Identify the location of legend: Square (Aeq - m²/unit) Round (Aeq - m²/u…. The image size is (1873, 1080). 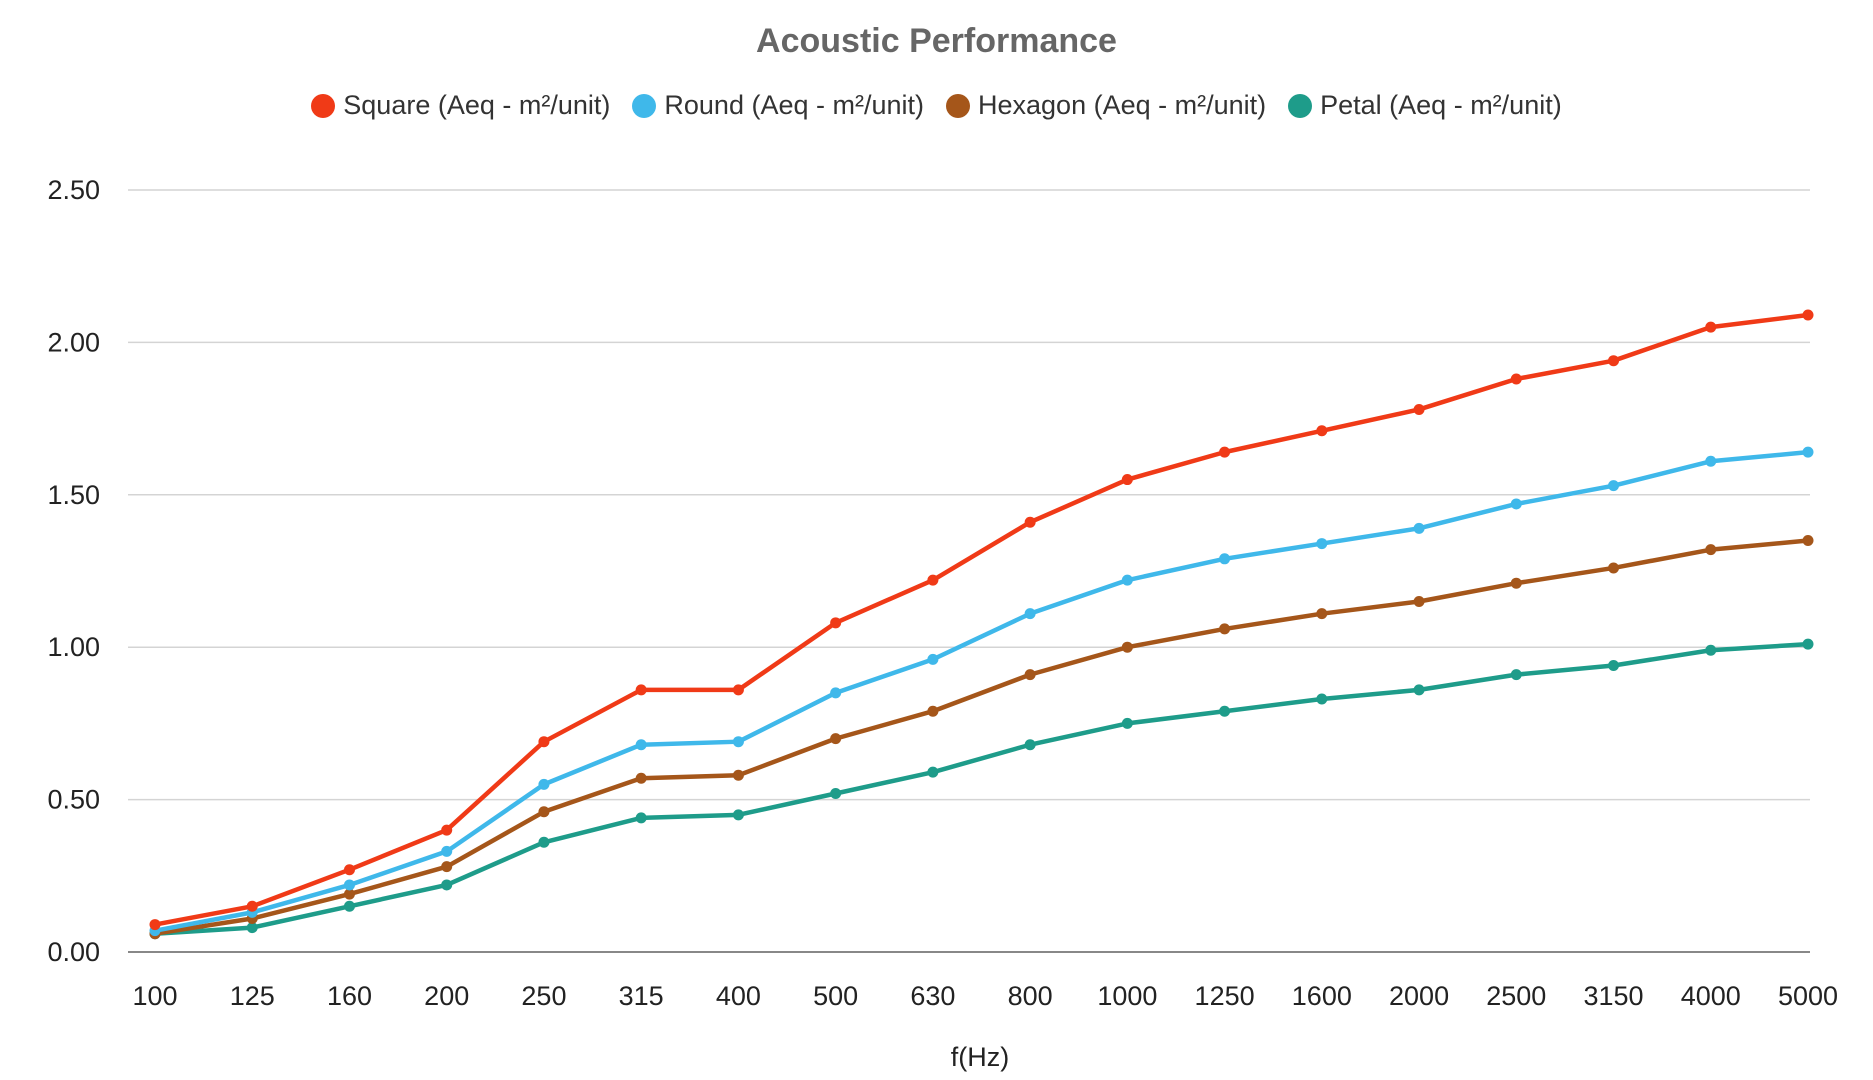
(936, 105).